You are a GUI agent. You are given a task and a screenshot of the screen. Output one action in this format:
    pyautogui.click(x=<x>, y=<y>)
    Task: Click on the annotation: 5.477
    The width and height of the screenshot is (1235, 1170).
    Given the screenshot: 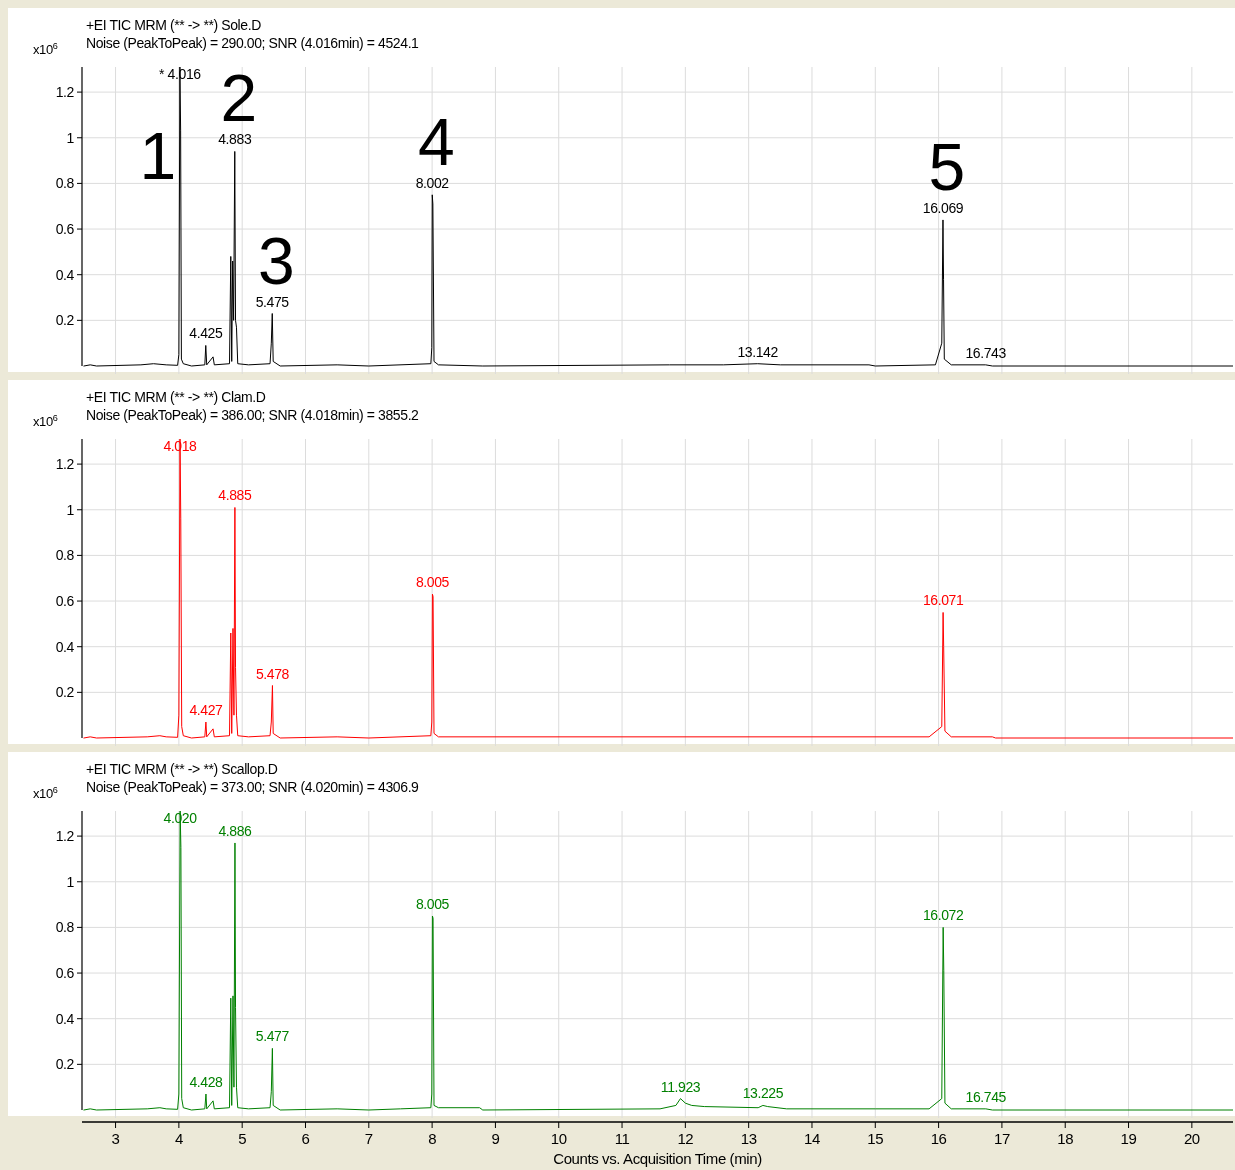 What is the action you would take?
    pyautogui.click(x=272, y=1036)
    